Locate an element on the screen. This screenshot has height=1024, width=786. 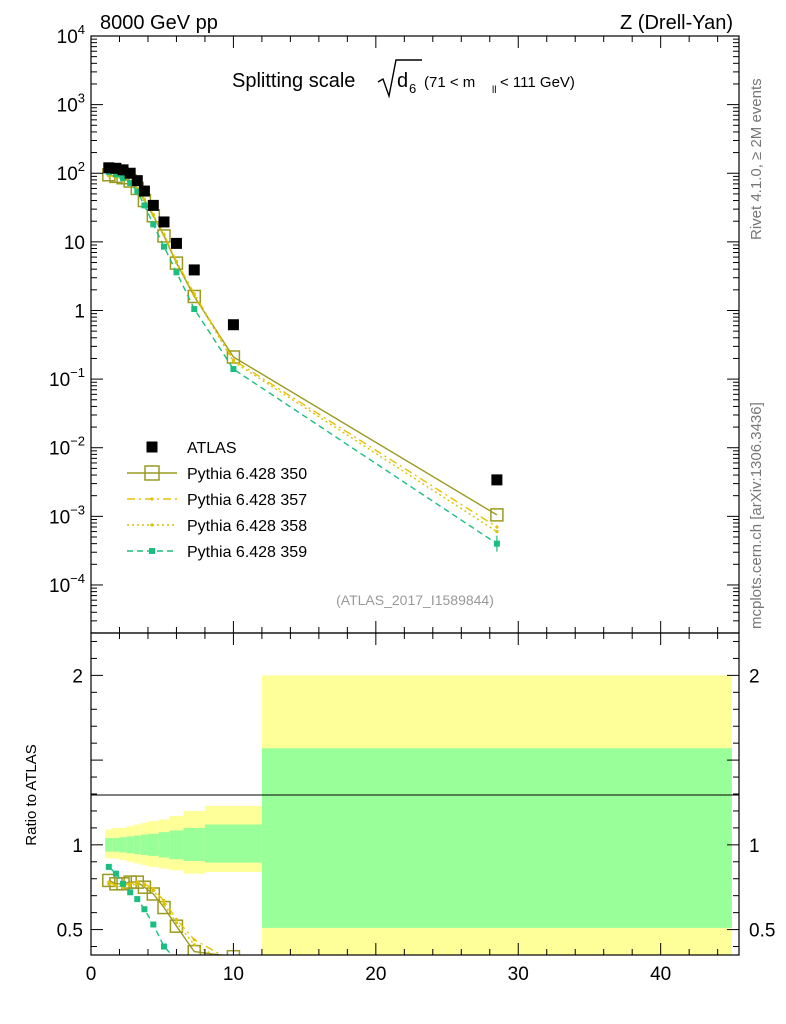
title-cut-subscript: ll is located at coordinates (494, 90).